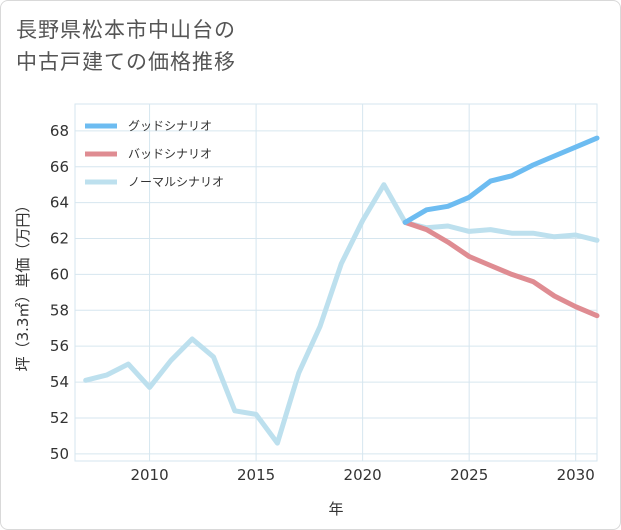  Describe the element at coordinates (59, 274) in the screenshot. I see `y-tick-label: 60` at that location.